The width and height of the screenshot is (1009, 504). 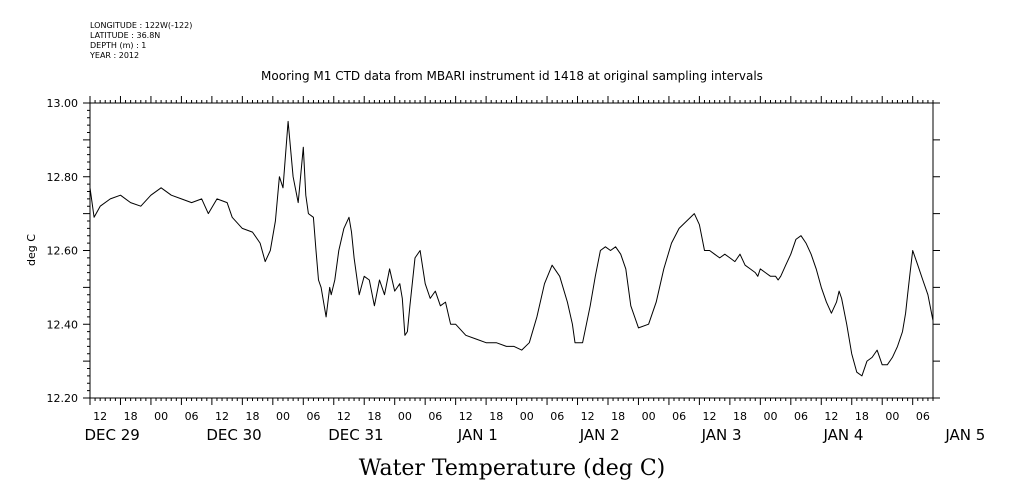 What do you see at coordinates (721, 435) in the screenshot?
I see `date-label: JAN 3` at bounding box center [721, 435].